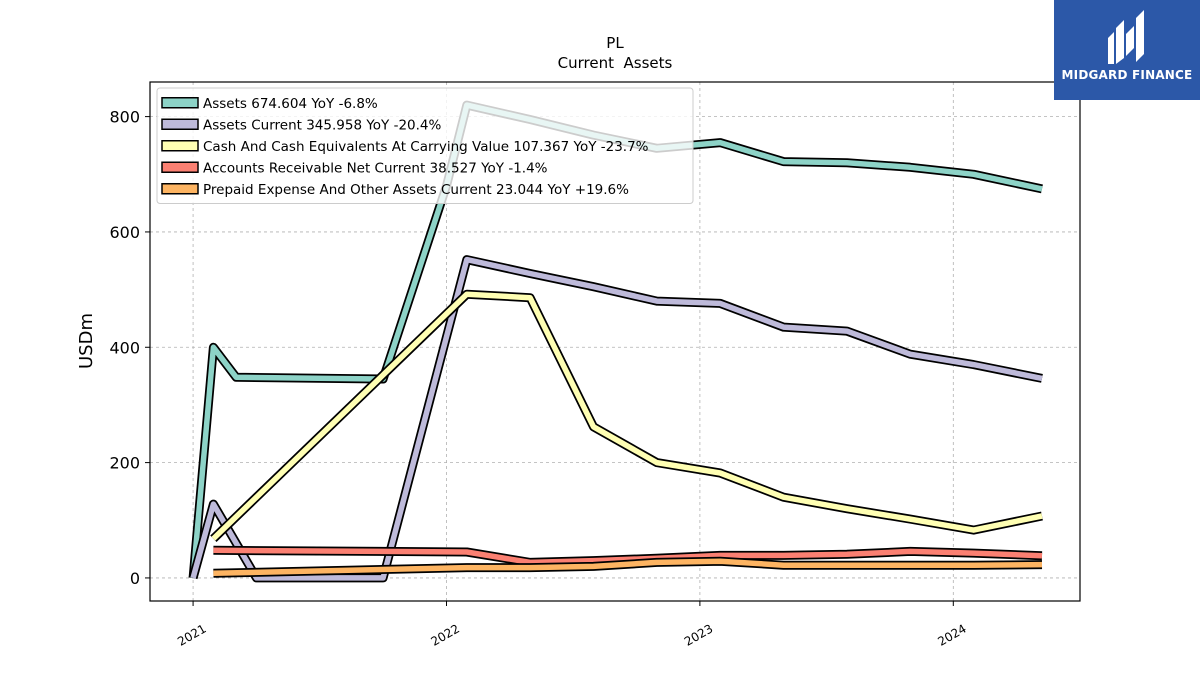  Describe the element at coordinates (322, 125) in the screenshot. I see `legend-label: Assets Current 345.958 YoY -20.4%` at that location.